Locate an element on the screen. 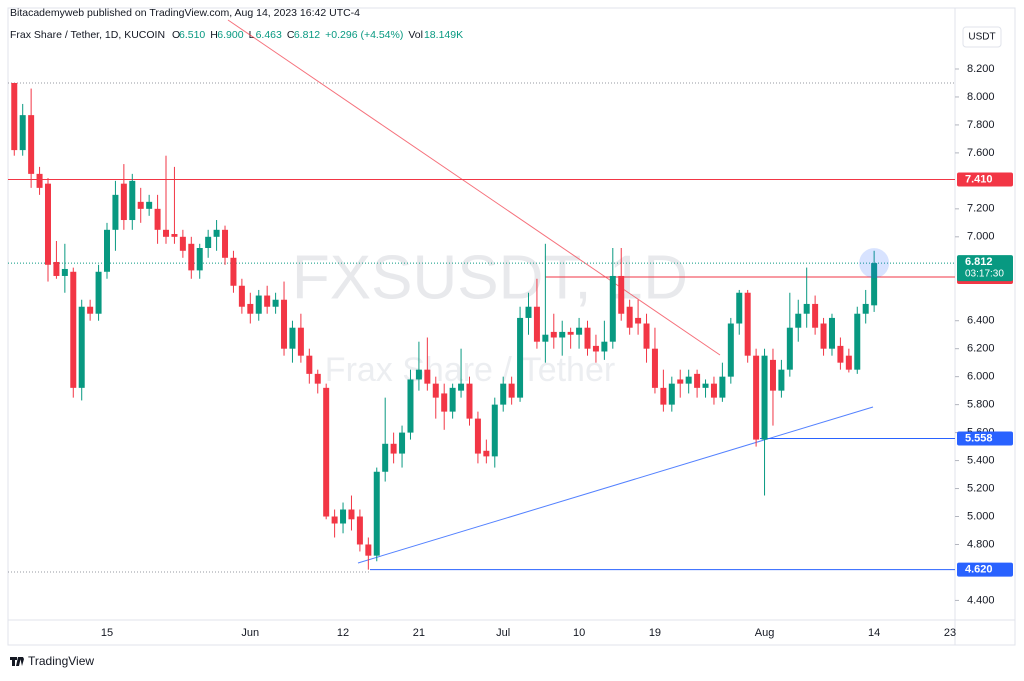  legend-value: 6.812 is located at coordinates (307, 35).